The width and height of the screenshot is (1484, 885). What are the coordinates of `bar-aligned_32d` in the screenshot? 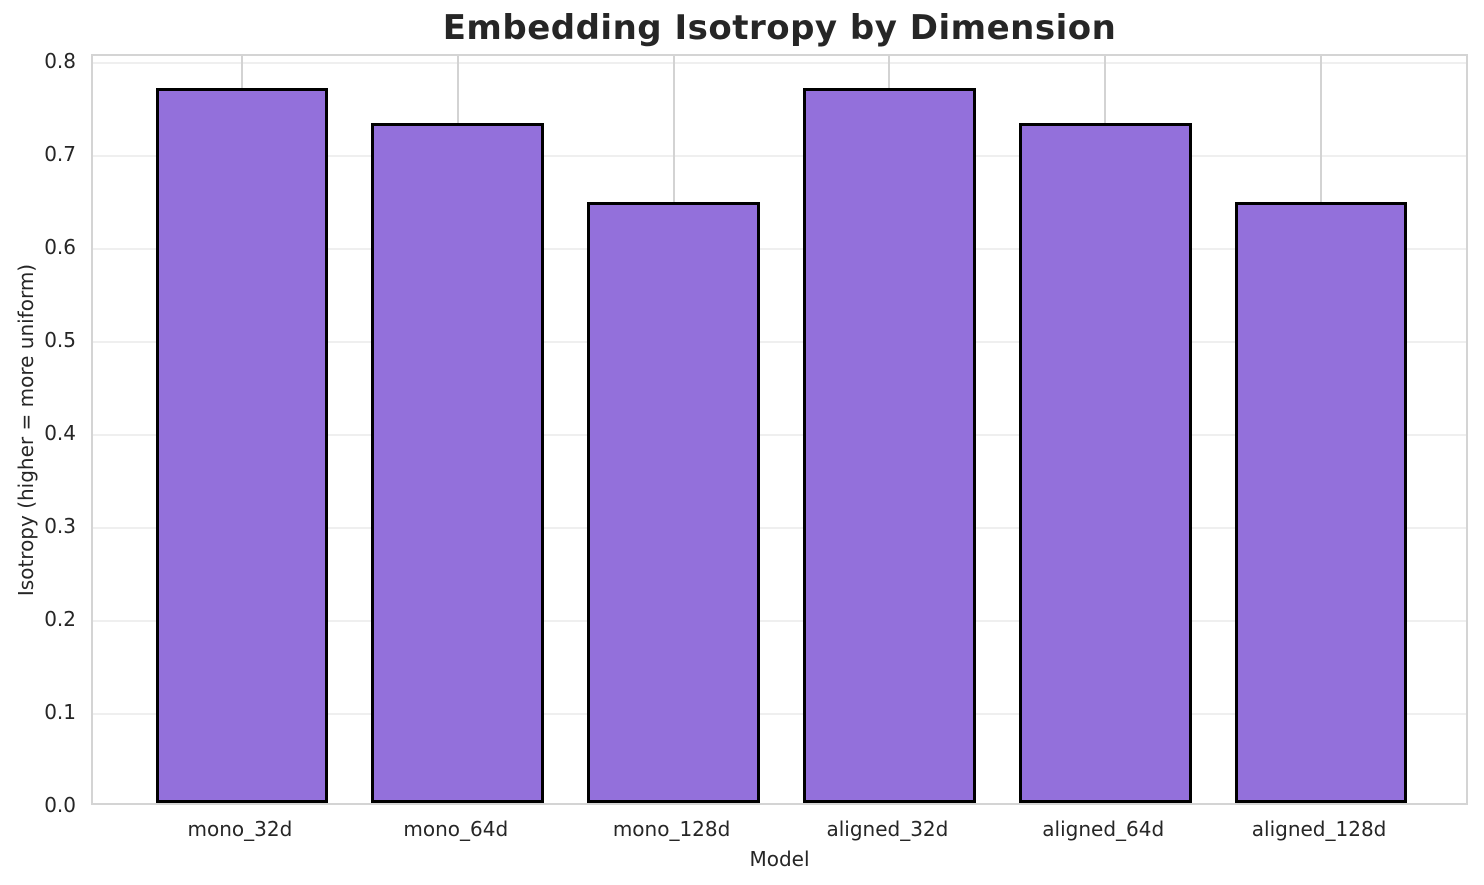 It's located at (889, 445).